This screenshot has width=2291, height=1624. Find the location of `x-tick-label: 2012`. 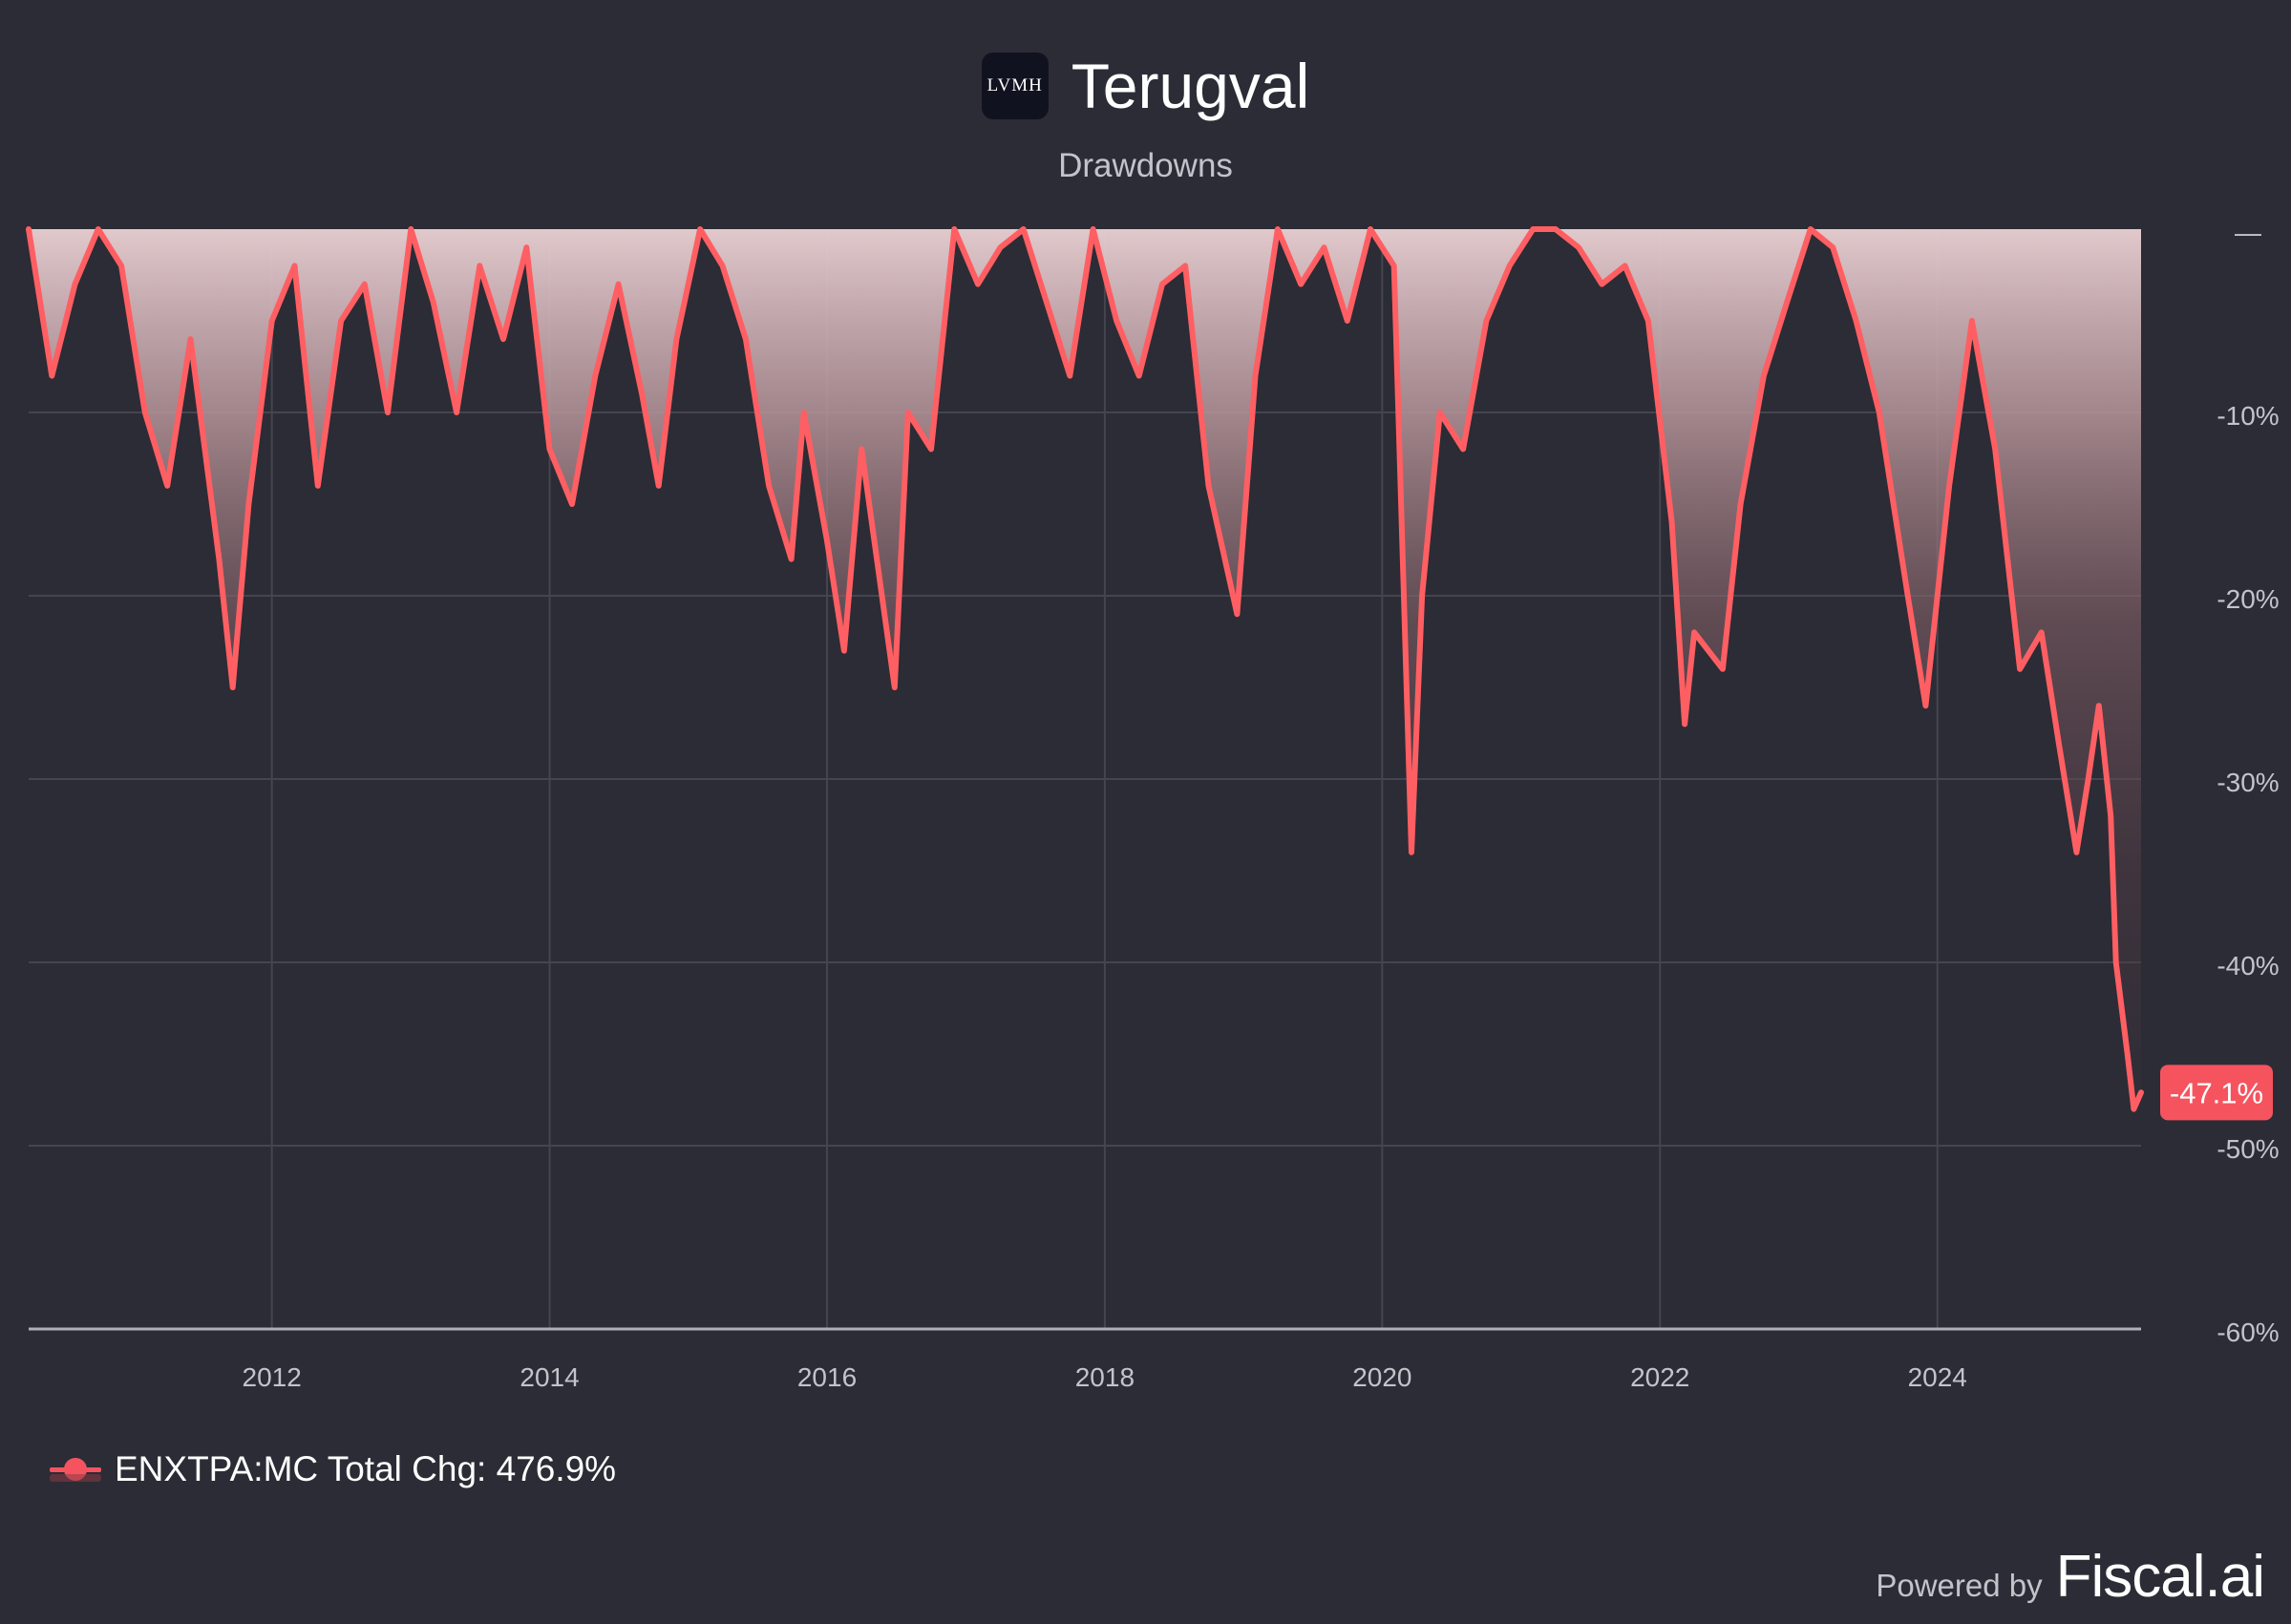

x-tick-label: 2012 is located at coordinates (272, 1377).